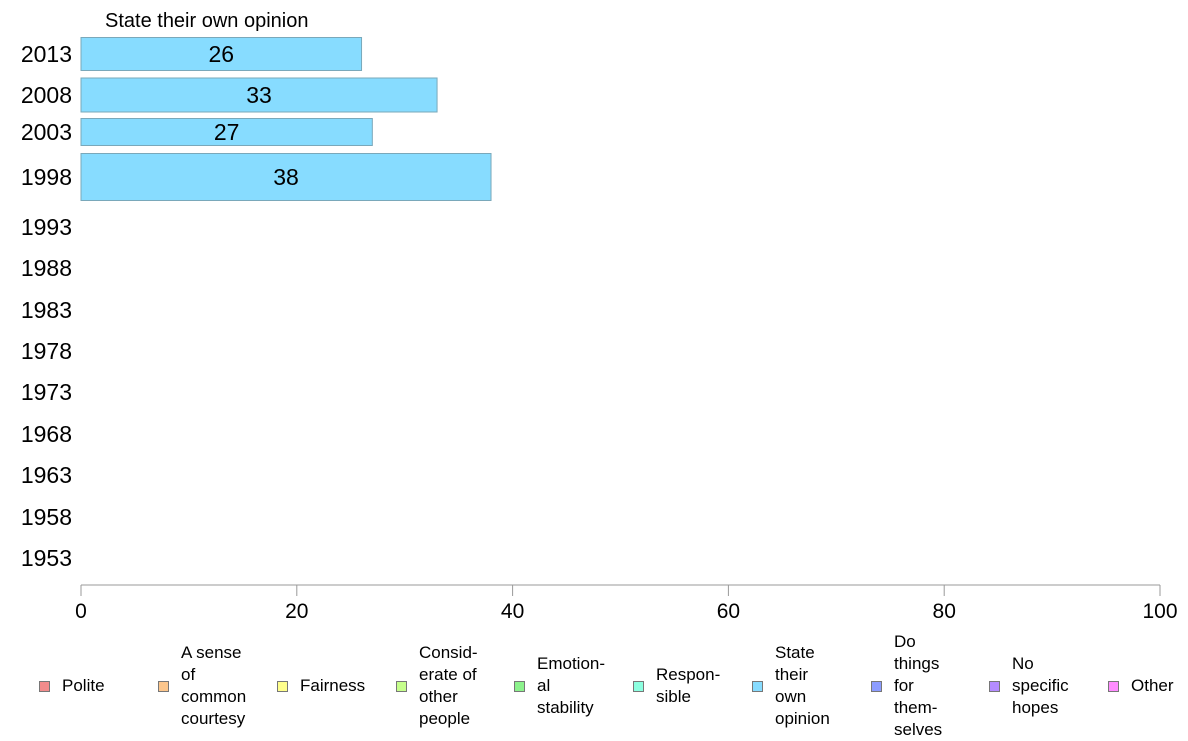  I want to click on y-tick-label: 2003, so click(46, 132).